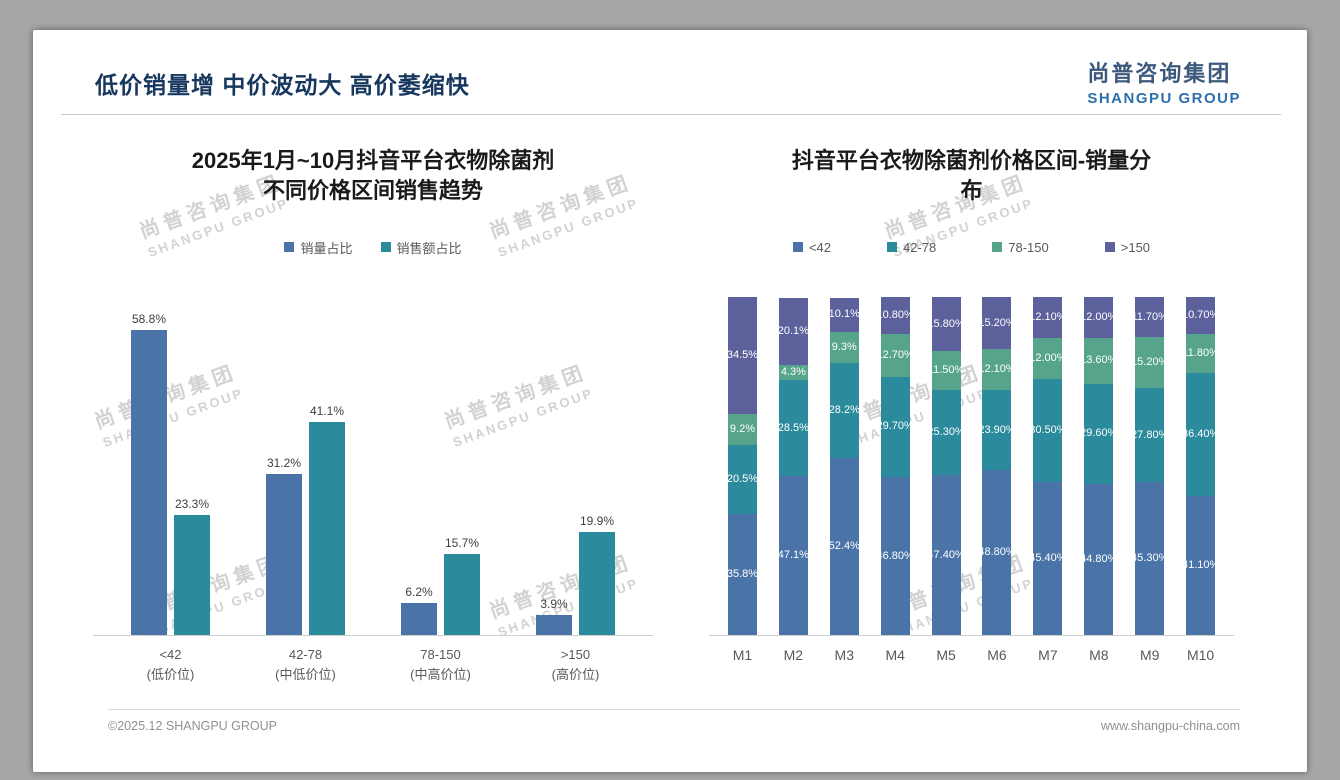 The image size is (1340, 780). Describe the element at coordinates (305, 664) in the screenshot. I see `category-label: 42-78 (中低价位)` at that location.